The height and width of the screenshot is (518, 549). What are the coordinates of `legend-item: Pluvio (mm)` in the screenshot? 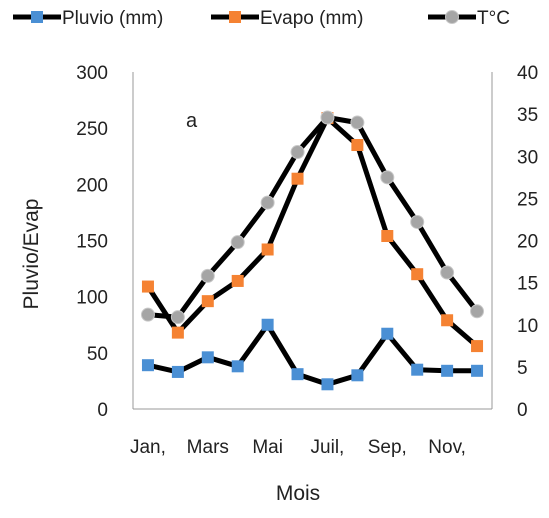 It's located at (88, 18).